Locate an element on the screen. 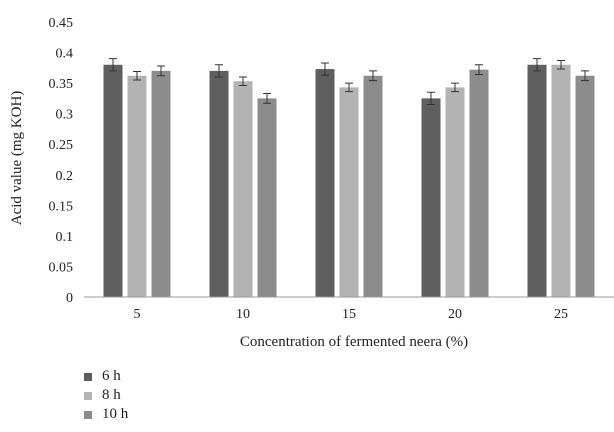 The height and width of the screenshot is (432, 614). y-tick-label: 0.45 is located at coordinates (61, 23).